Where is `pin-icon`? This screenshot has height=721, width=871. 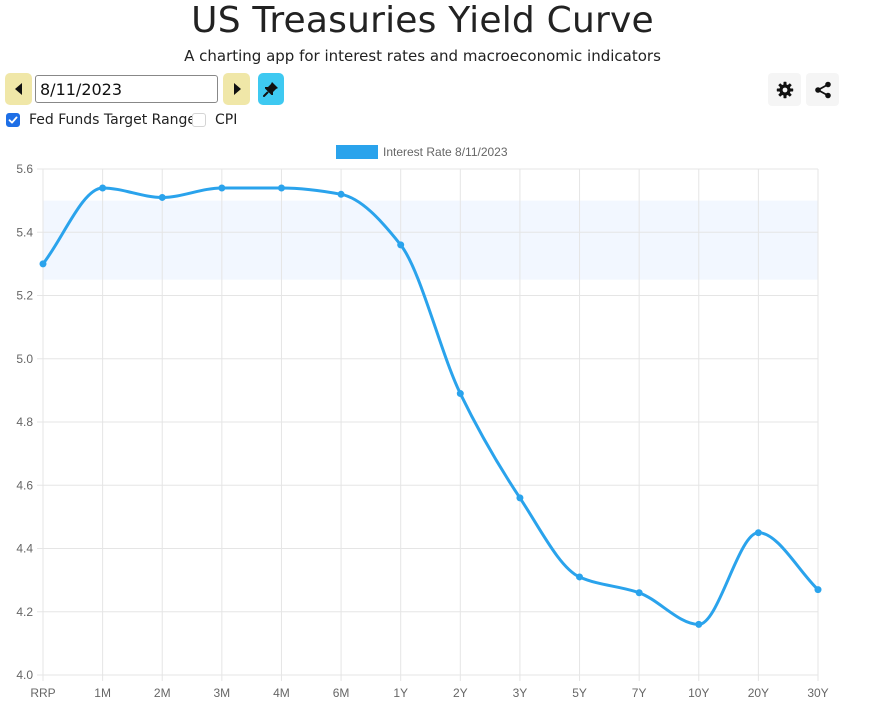 pin-icon is located at coordinates (270, 89).